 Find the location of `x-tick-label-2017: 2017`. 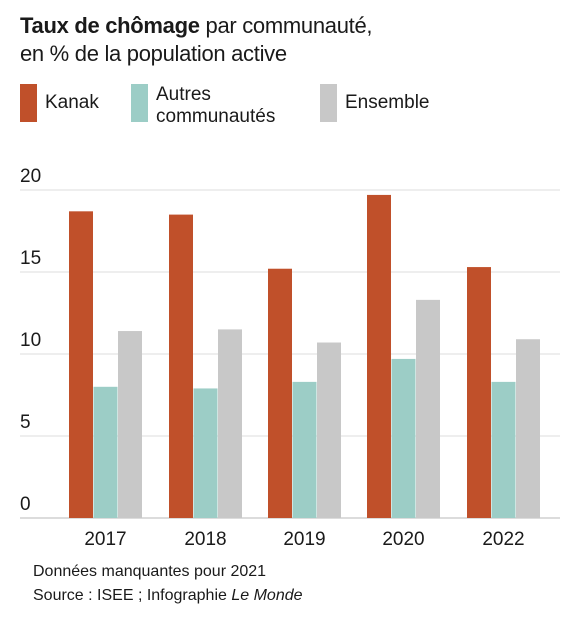

x-tick-label-2017: 2017 is located at coordinates (105, 539).